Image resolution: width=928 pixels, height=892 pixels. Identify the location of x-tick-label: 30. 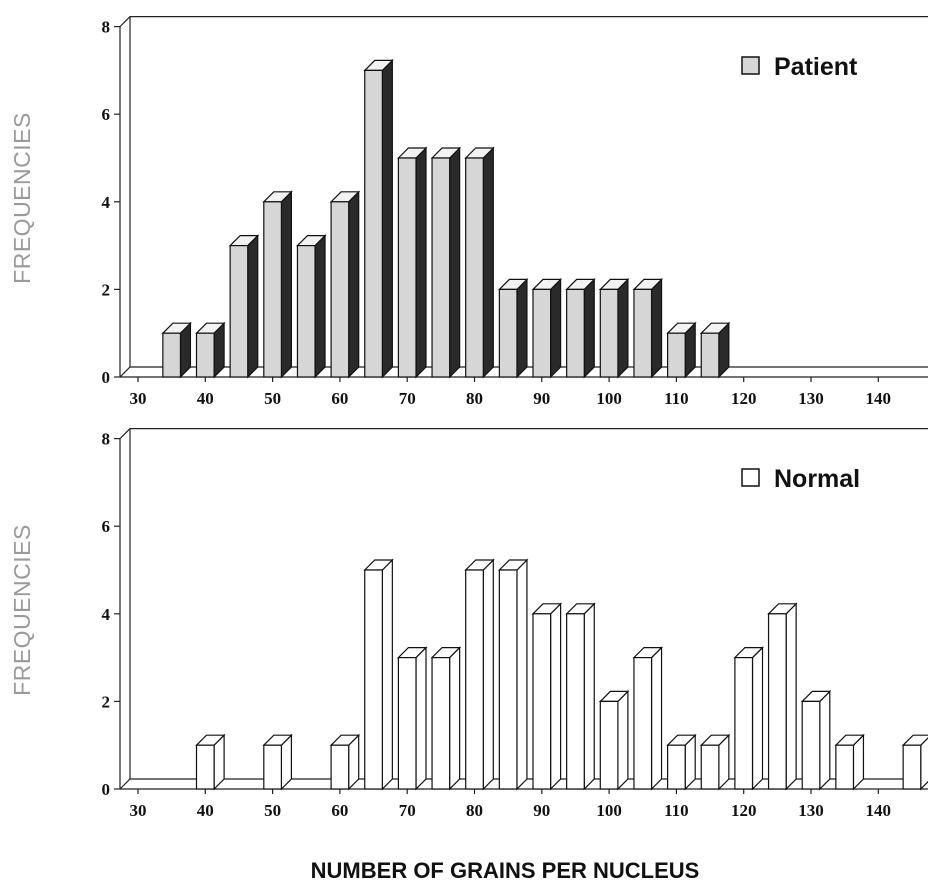
(138, 810).